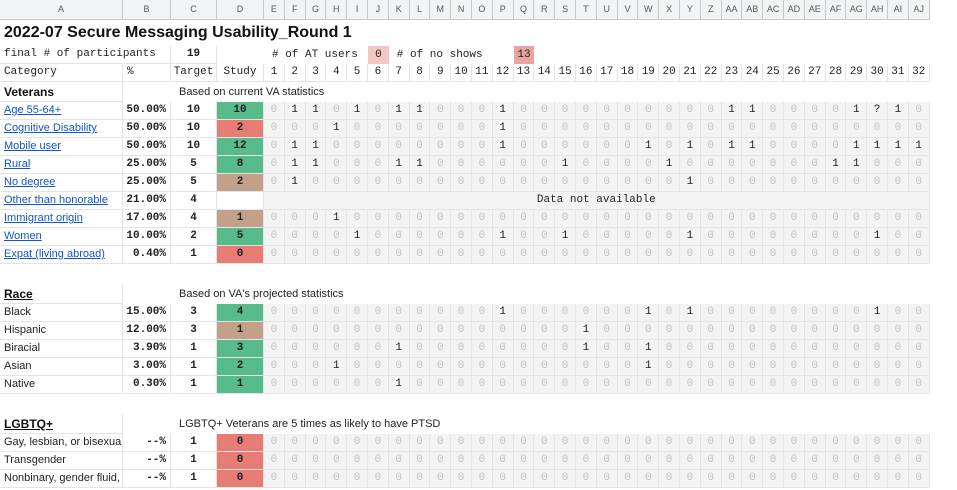 This screenshot has height=490, width=957. Describe the element at coordinates (274, 10) in the screenshot. I see `column-header-e: E` at that location.